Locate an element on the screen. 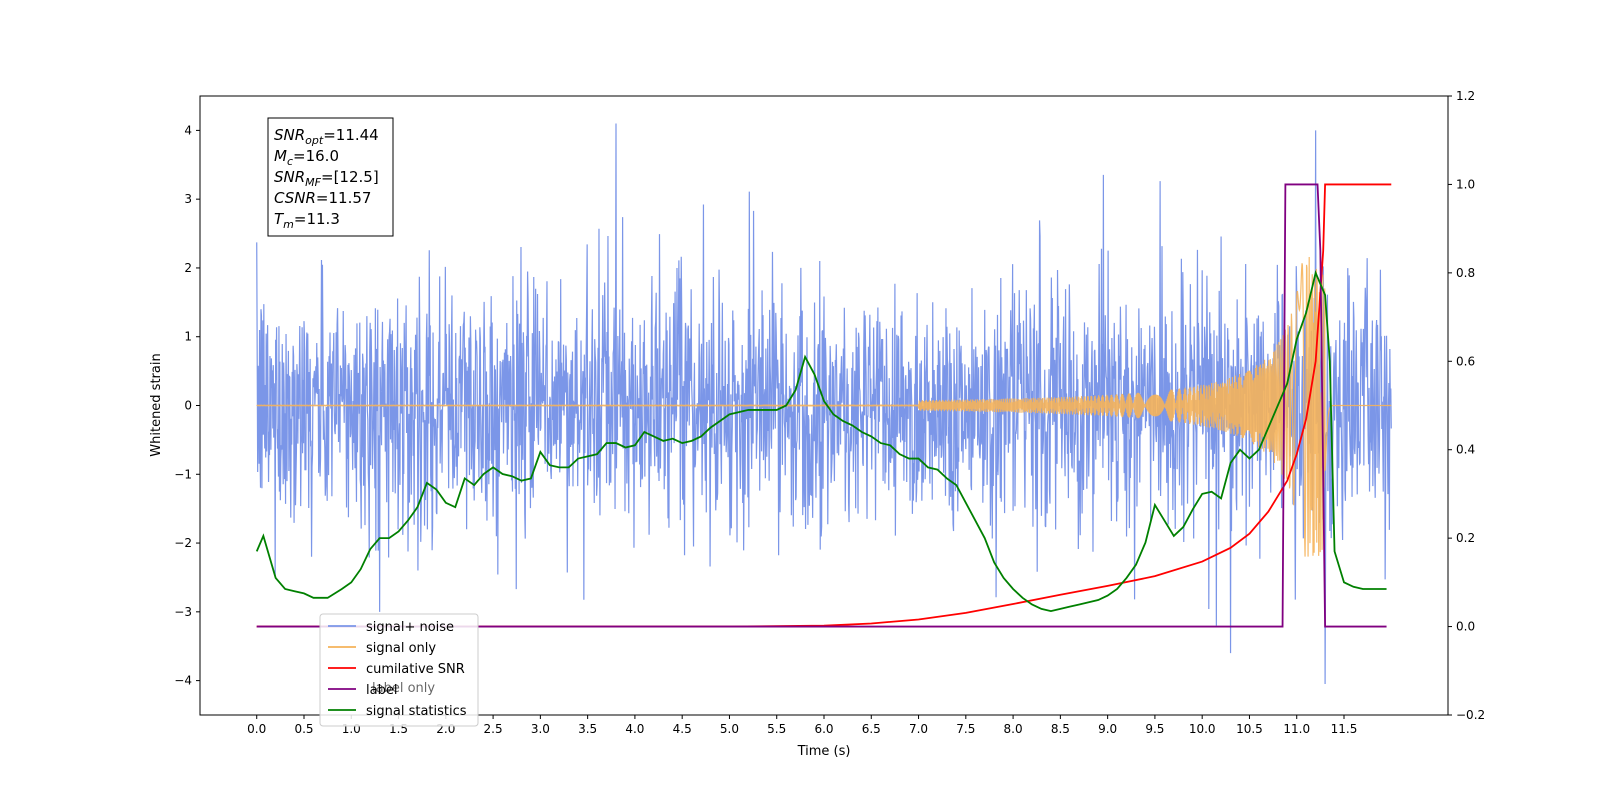 This screenshot has height=800, width=1600. info-line: SNRopt=11.44 is located at coordinates (326, 136).